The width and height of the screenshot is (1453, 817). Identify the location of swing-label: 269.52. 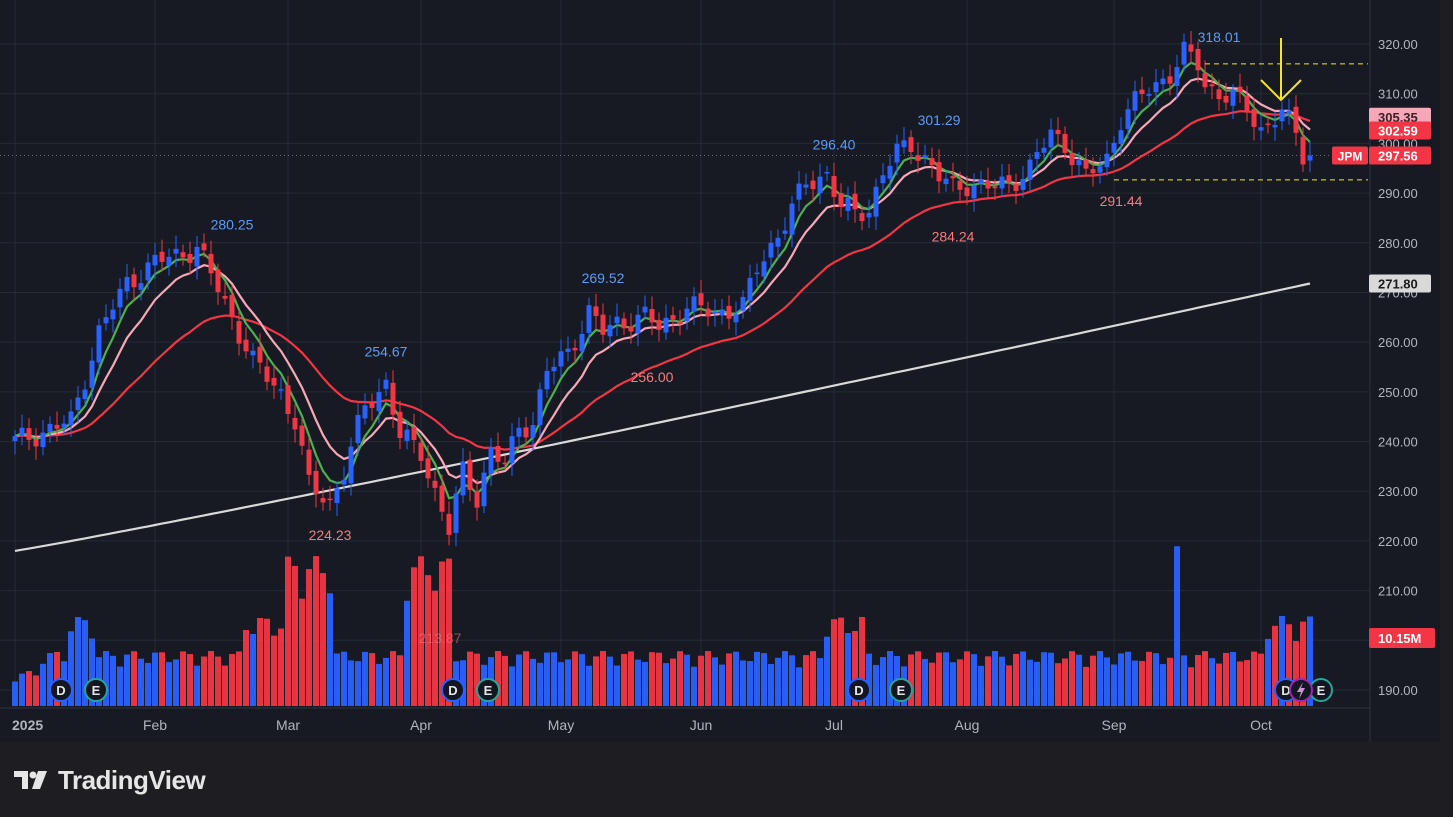
(603, 278).